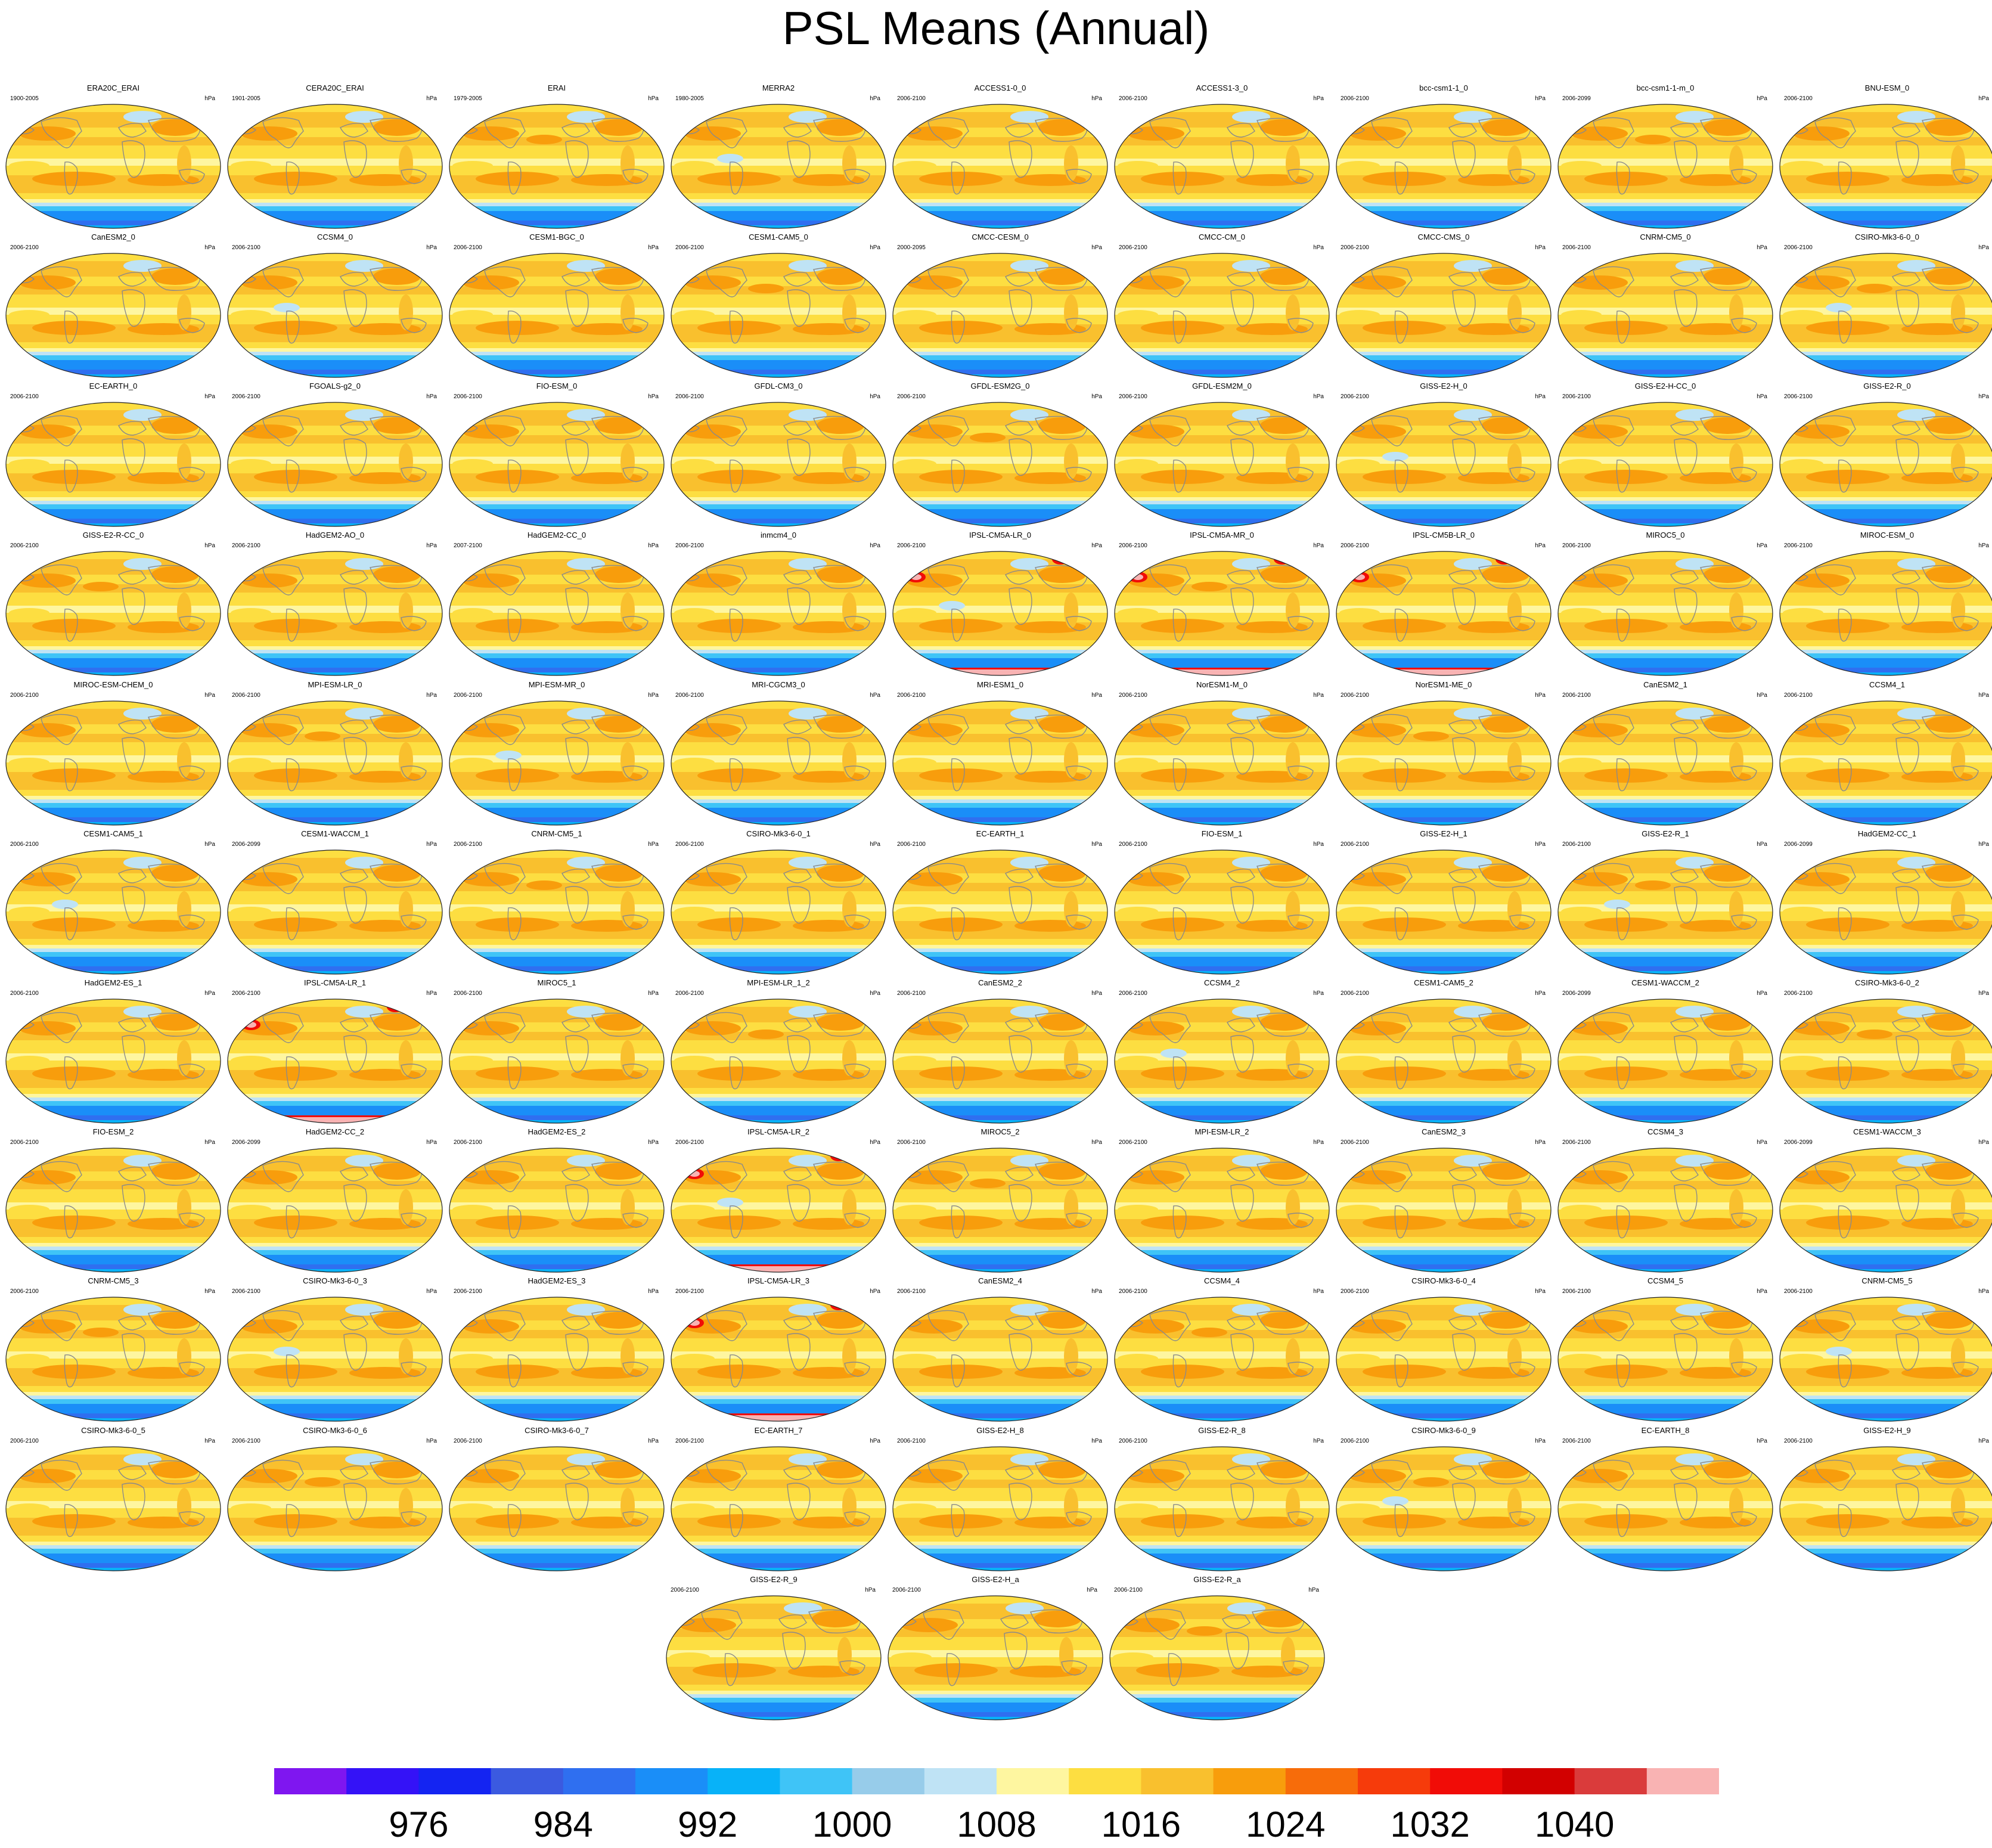  What do you see at coordinates (1665, 306) in the screenshot?
I see `map-panel: CNRM-CM5_0 2006-2100 hPa` at bounding box center [1665, 306].